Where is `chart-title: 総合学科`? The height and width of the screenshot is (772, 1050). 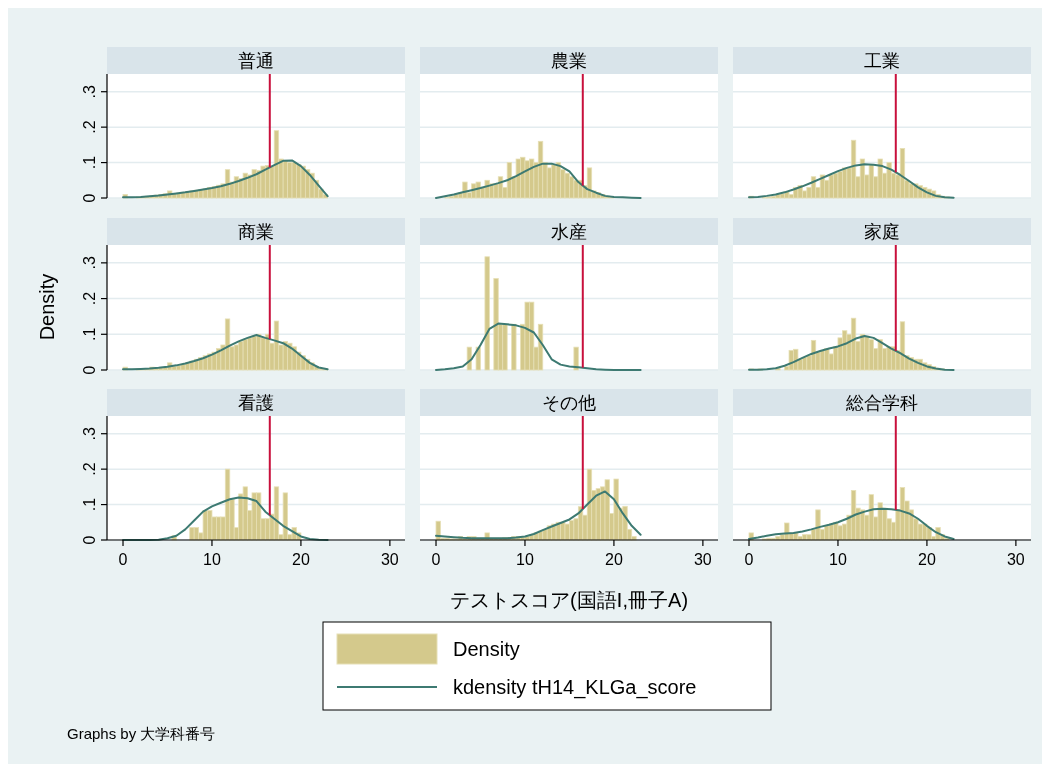
chart-title: 総合学科 is located at coordinates (881, 403).